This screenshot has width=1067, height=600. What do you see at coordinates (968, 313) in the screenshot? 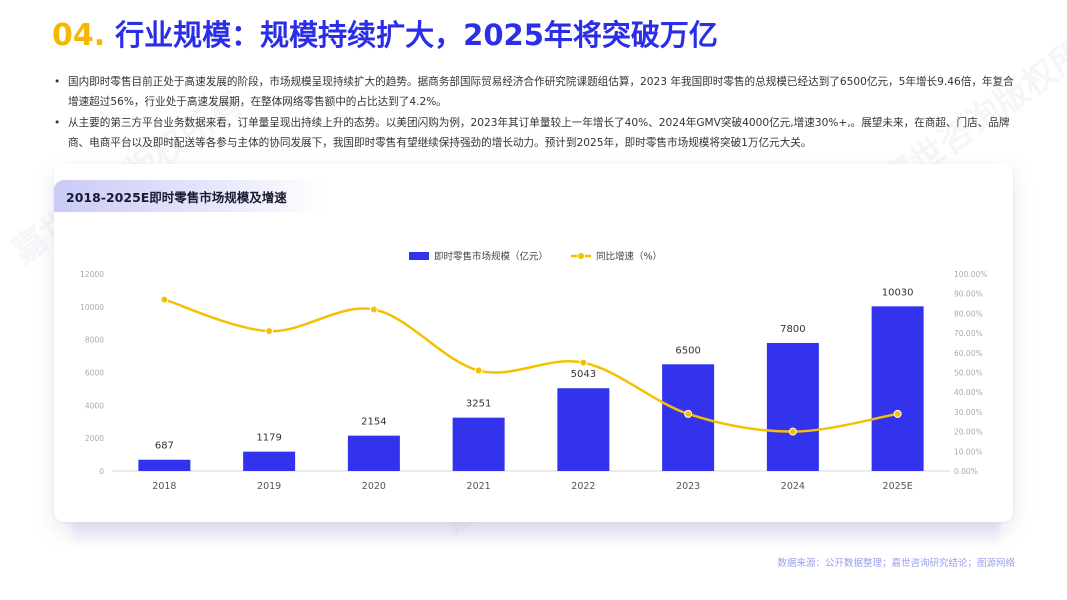
I see `y-right-tick-label: 80.00%` at bounding box center [968, 313].